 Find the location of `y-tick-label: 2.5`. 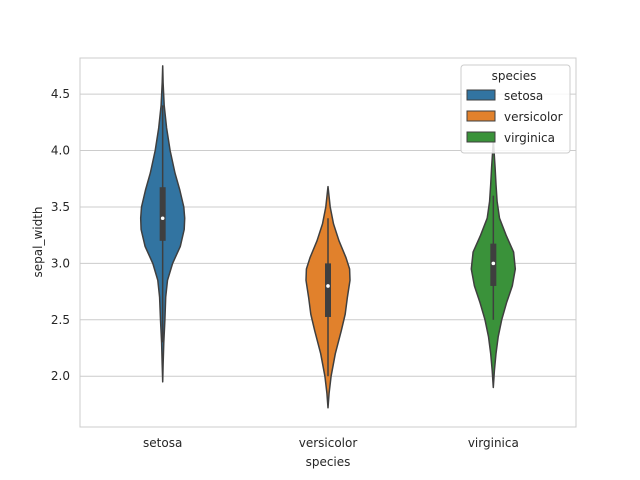

y-tick-label: 2.5 is located at coordinates (60, 320).